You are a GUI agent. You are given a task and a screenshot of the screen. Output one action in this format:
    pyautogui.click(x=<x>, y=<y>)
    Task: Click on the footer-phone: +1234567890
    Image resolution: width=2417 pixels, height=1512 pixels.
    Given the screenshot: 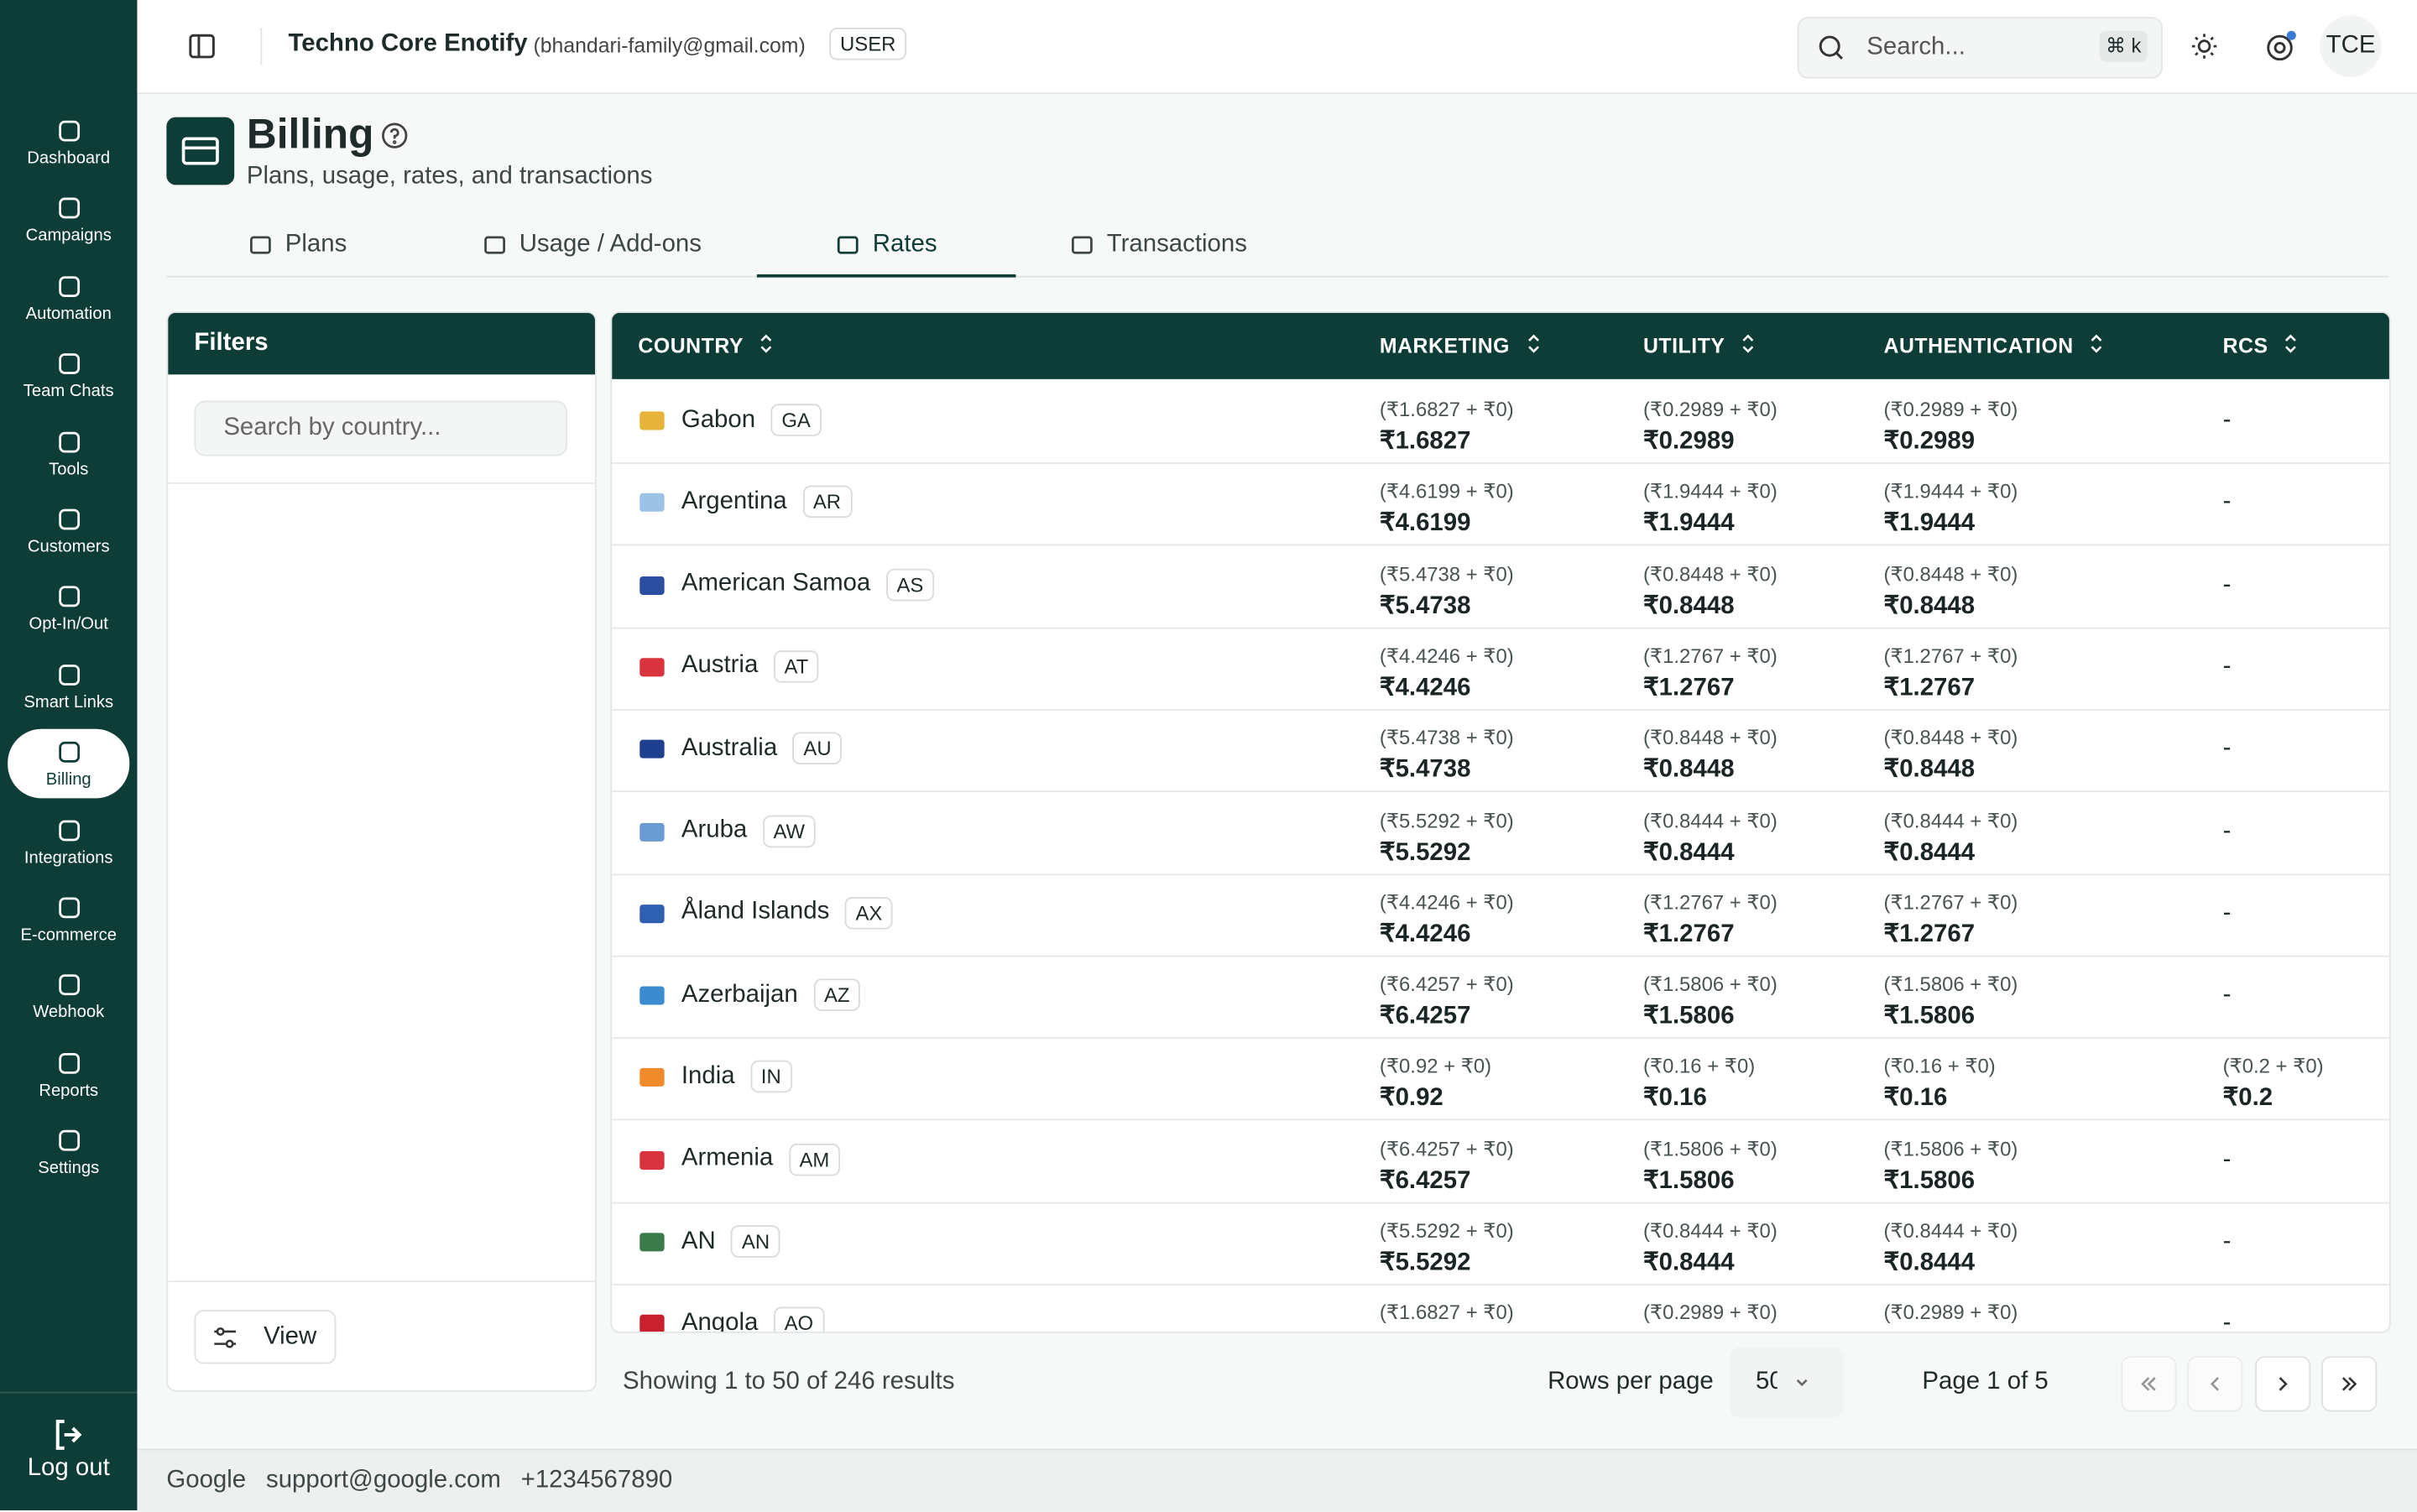 What is the action you would take?
    pyautogui.click(x=596, y=1481)
    